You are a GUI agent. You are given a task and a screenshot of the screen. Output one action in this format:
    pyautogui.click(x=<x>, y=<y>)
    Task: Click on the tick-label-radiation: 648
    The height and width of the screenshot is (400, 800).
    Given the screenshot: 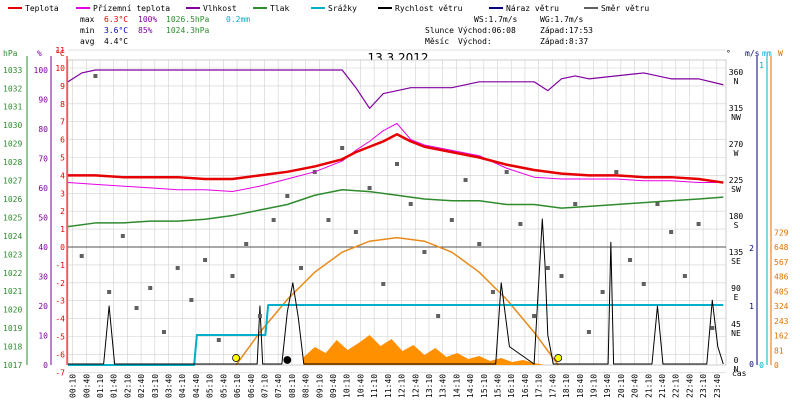 What is the action you would take?
    pyautogui.click(x=781, y=247)
    